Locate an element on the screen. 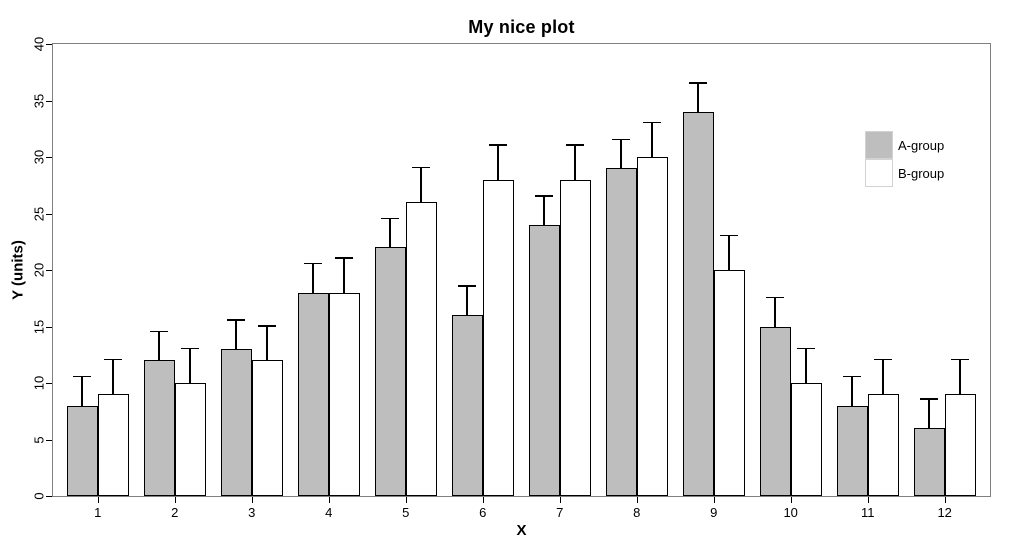 This screenshot has width=1010, height=552. x-tick-label: 8 is located at coordinates (637, 512).